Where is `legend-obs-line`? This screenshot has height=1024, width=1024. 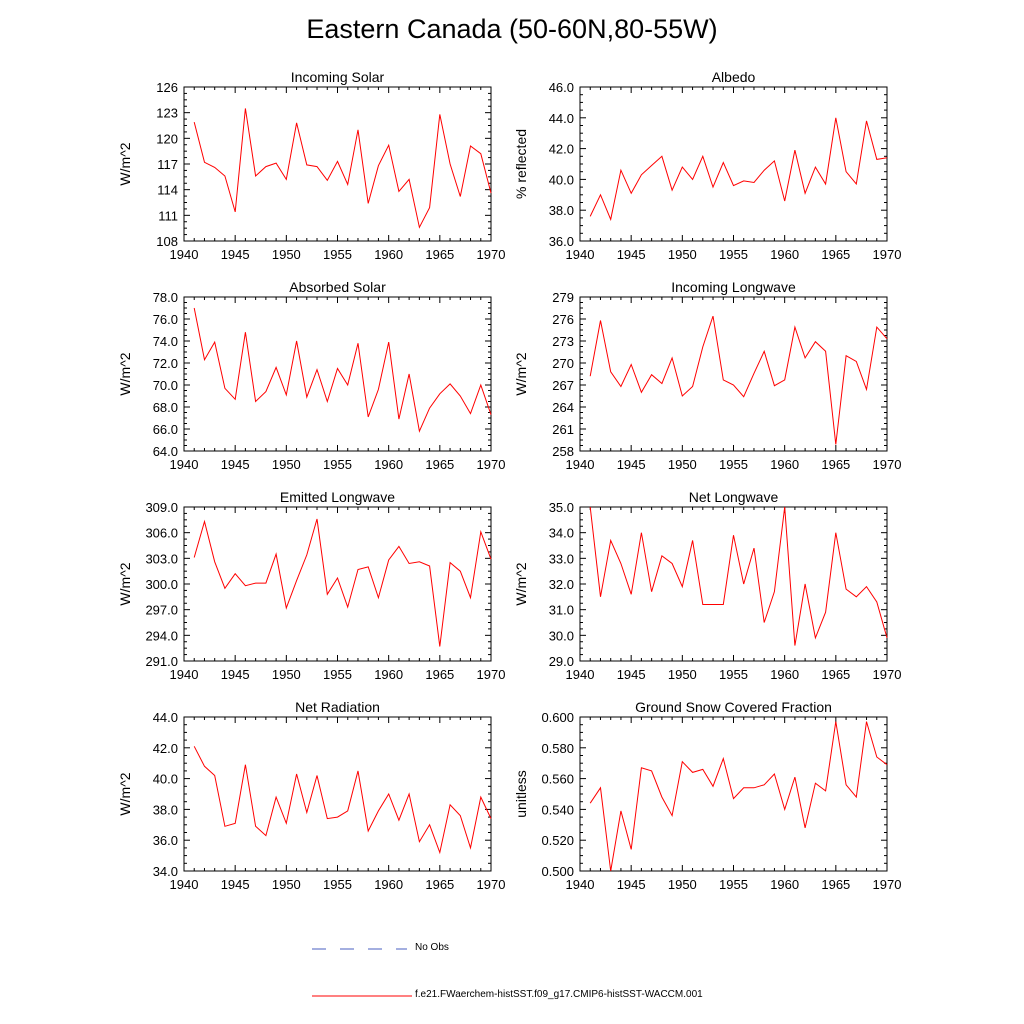 legend-obs-line is located at coordinates (359, 949).